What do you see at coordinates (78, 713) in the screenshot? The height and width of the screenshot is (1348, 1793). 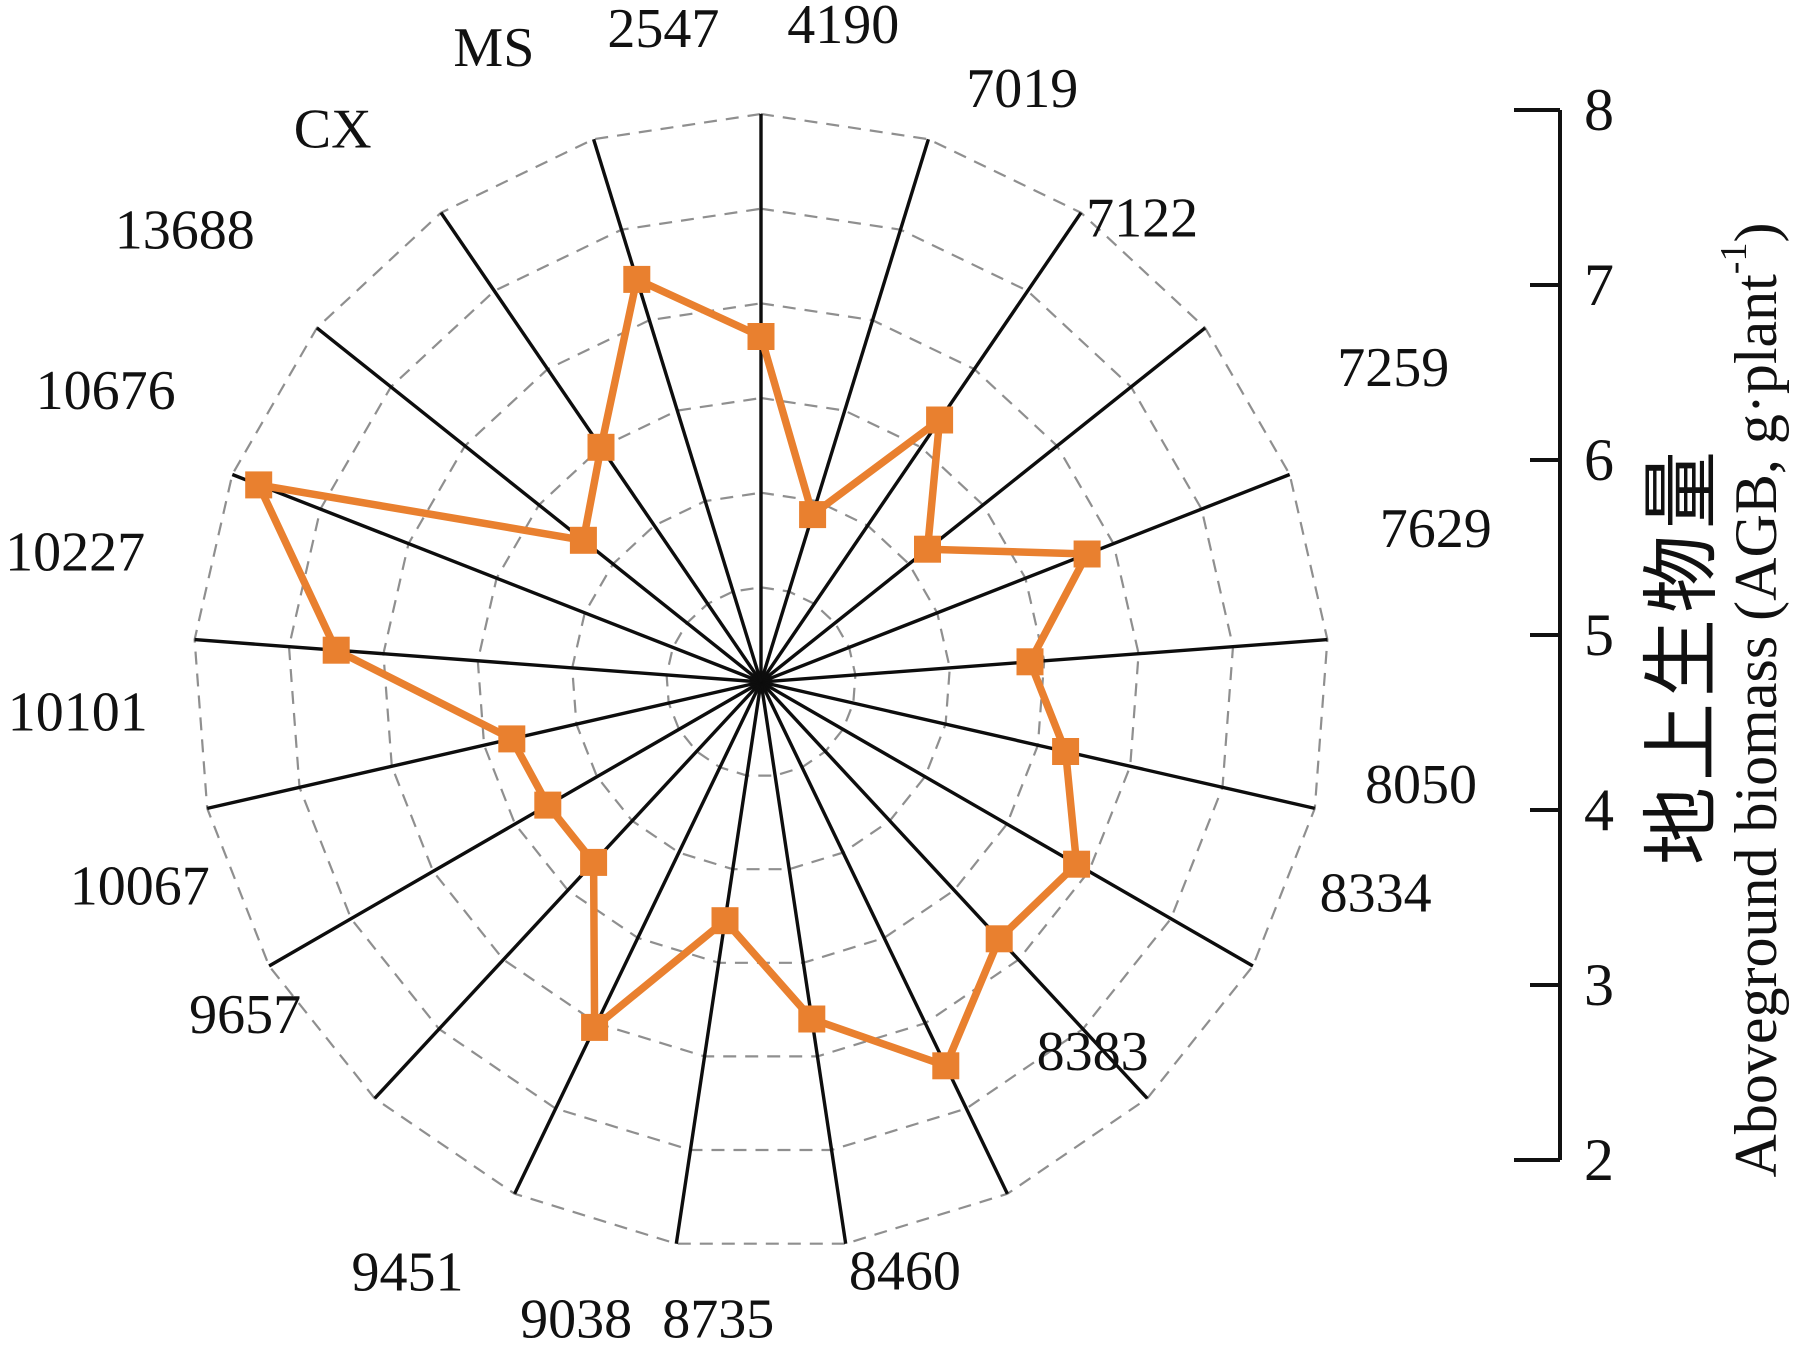 I see `category-label: 10101` at bounding box center [78, 713].